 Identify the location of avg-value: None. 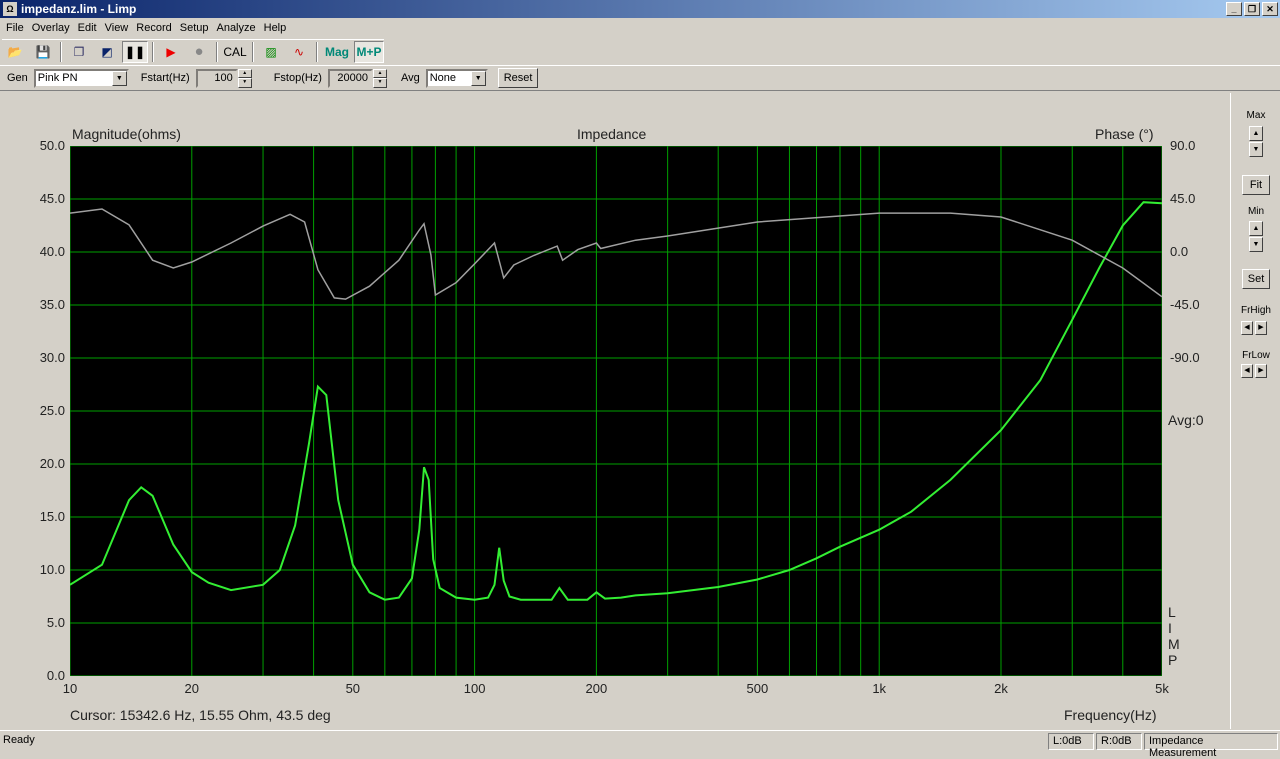
(443, 78).